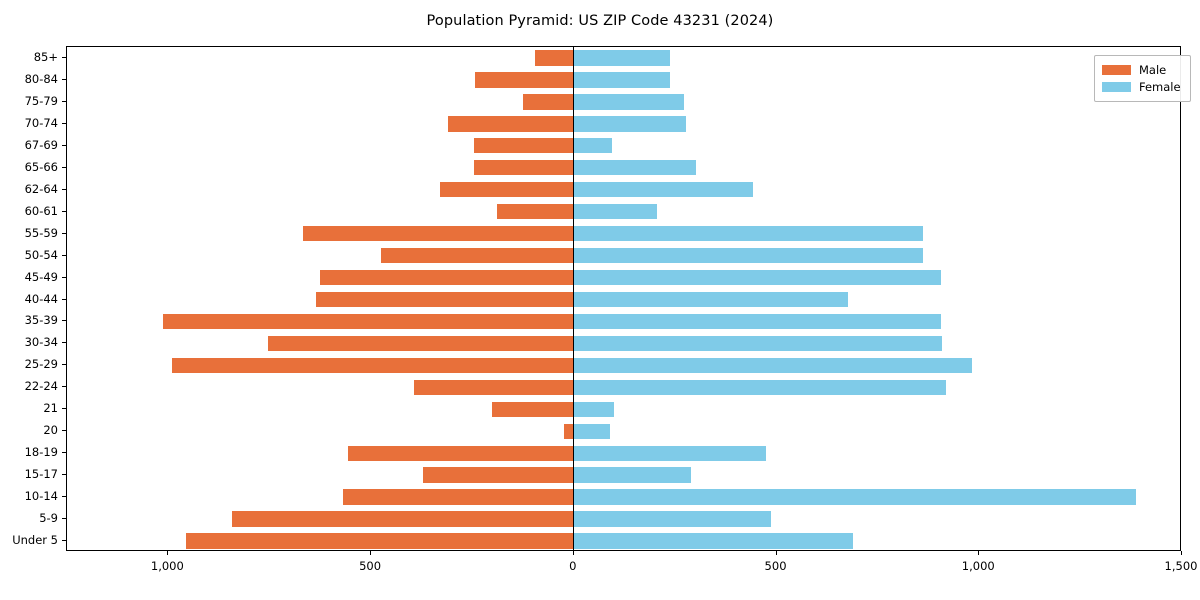 Image resolution: width=1200 pixels, height=600 pixels. What do you see at coordinates (48, 518) in the screenshot?
I see `y-axis-tick-label: 5-9` at bounding box center [48, 518].